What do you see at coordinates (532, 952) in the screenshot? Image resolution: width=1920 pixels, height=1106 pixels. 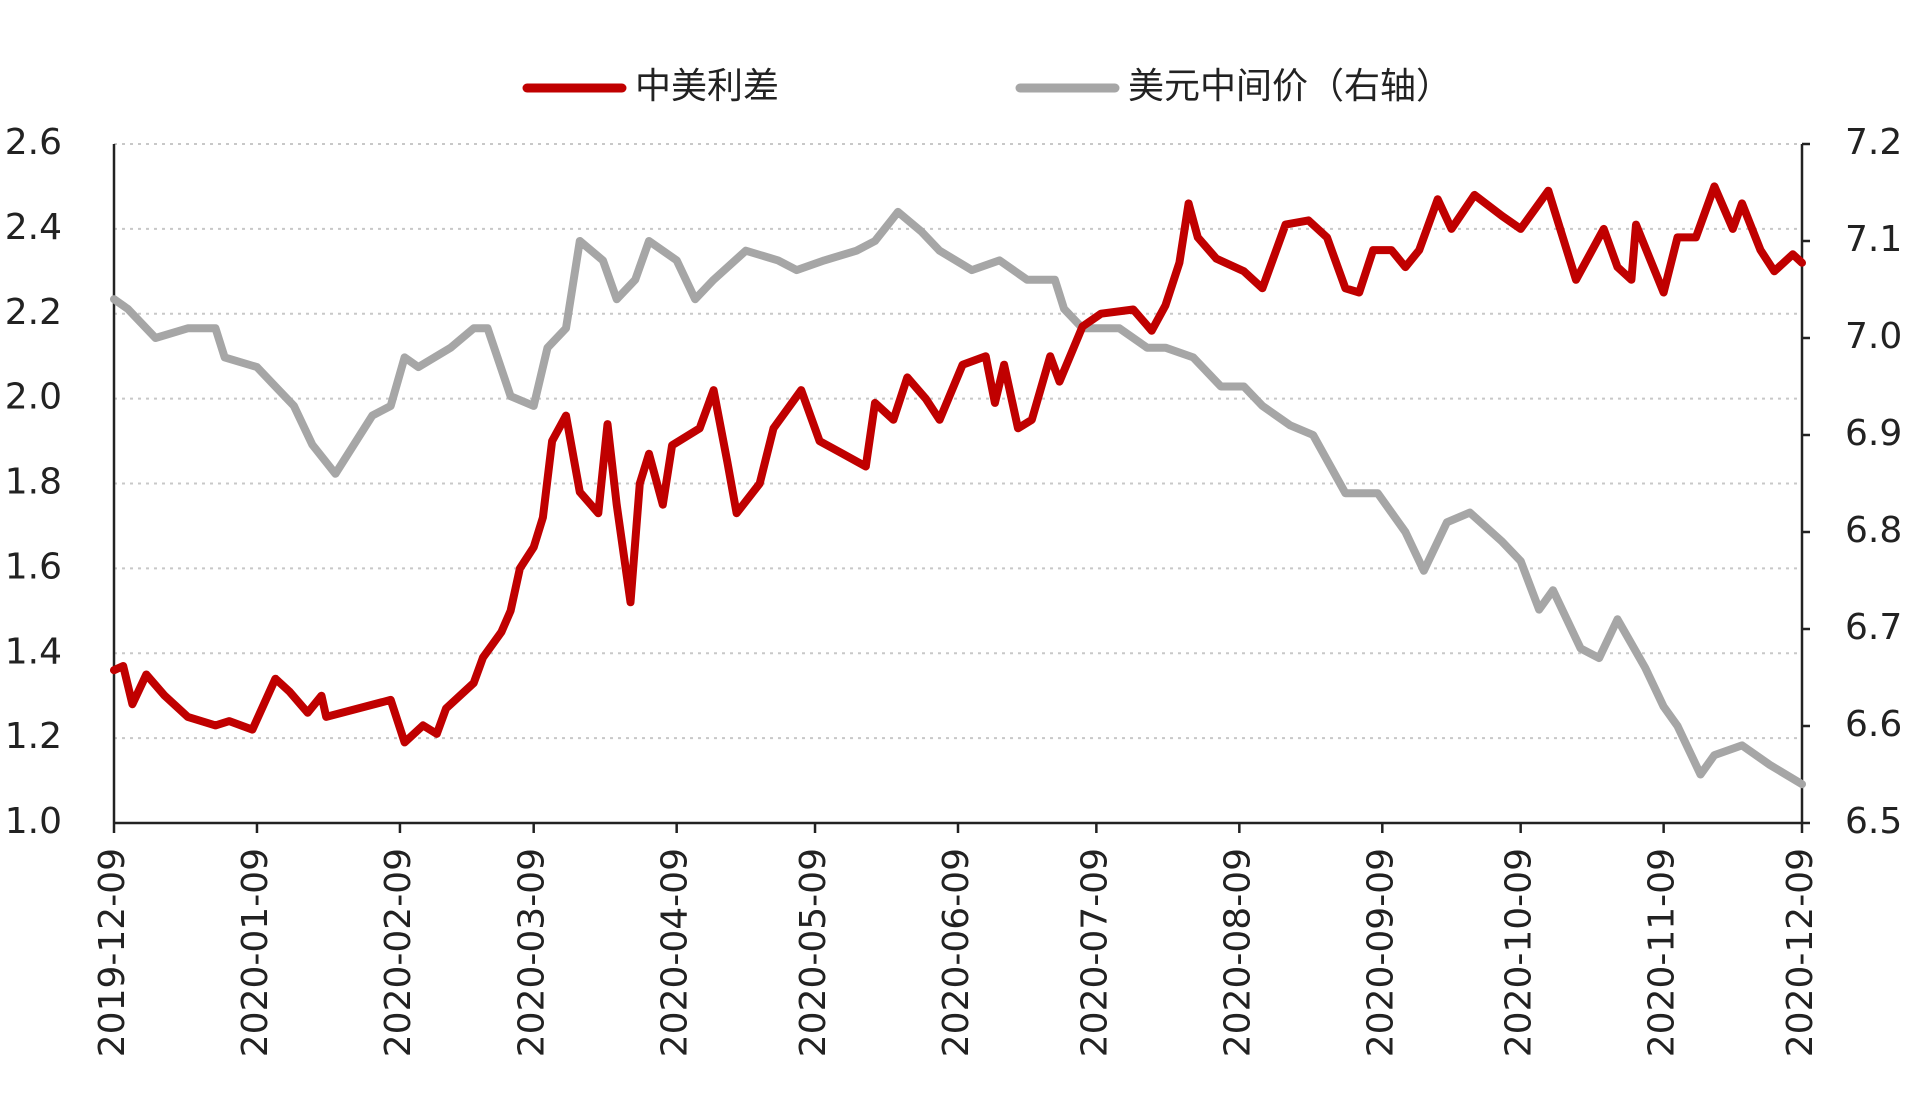 I see `x-tick-label: 2020-03-09` at bounding box center [532, 952].